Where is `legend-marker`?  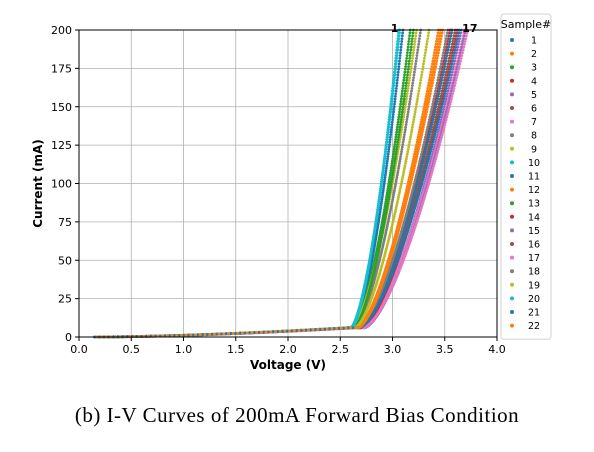
legend-marker is located at coordinates (512, 108).